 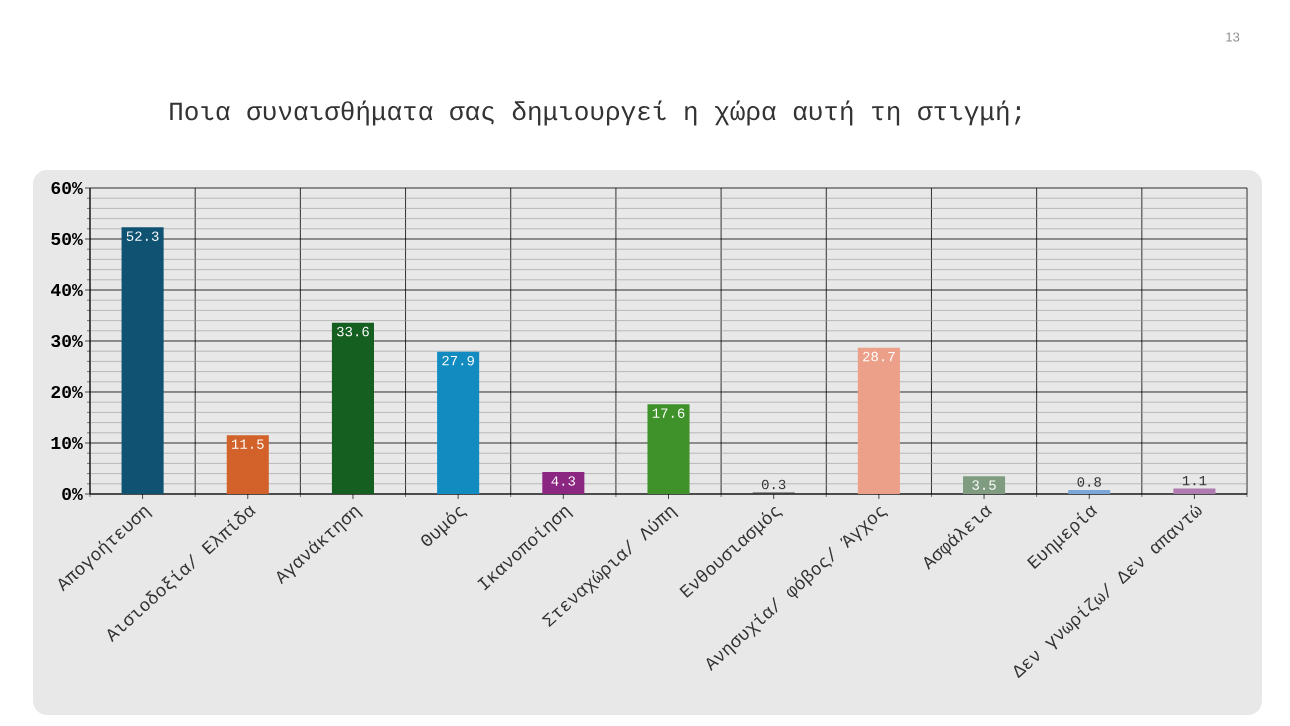 I want to click on data-label: 52.3, so click(x=142, y=236).